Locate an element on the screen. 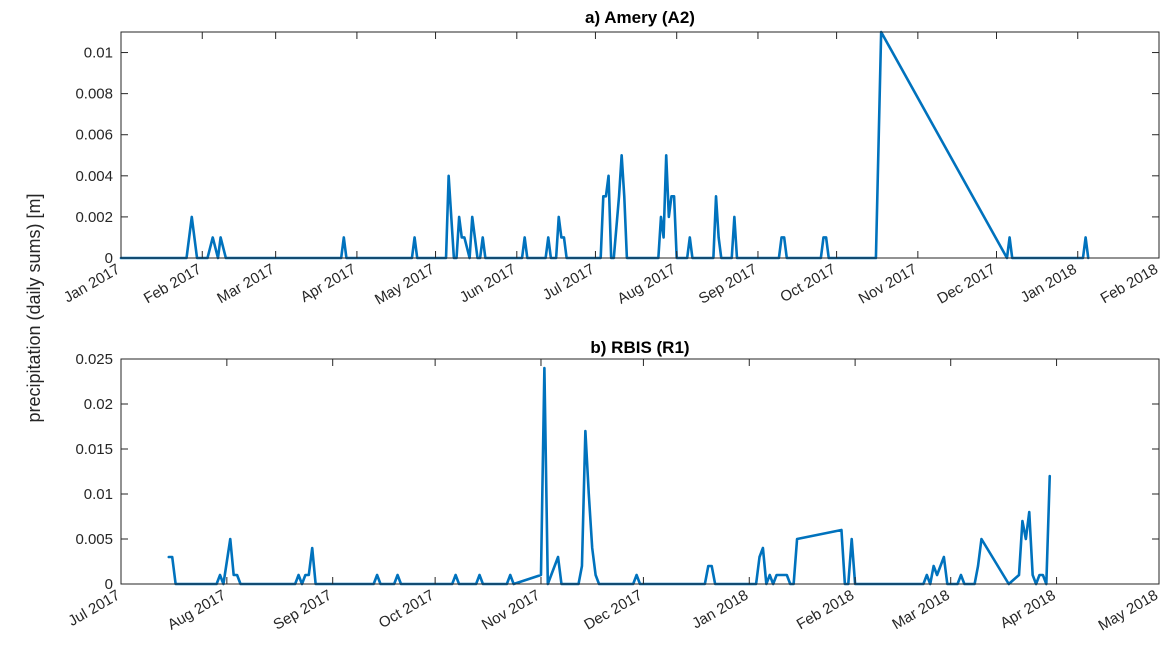  panel-a-x-tick-label: Oct 2017 is located at coordinates (807, 283).